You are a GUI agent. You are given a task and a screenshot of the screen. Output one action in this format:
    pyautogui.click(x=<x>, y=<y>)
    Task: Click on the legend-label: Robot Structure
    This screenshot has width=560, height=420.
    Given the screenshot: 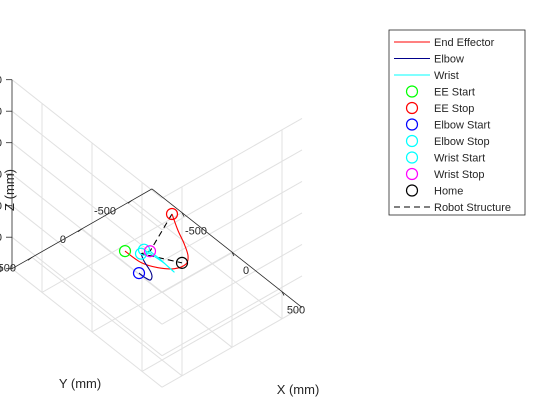 What is the action you would take?
    pyautogui.click(x=472, y=208)
    